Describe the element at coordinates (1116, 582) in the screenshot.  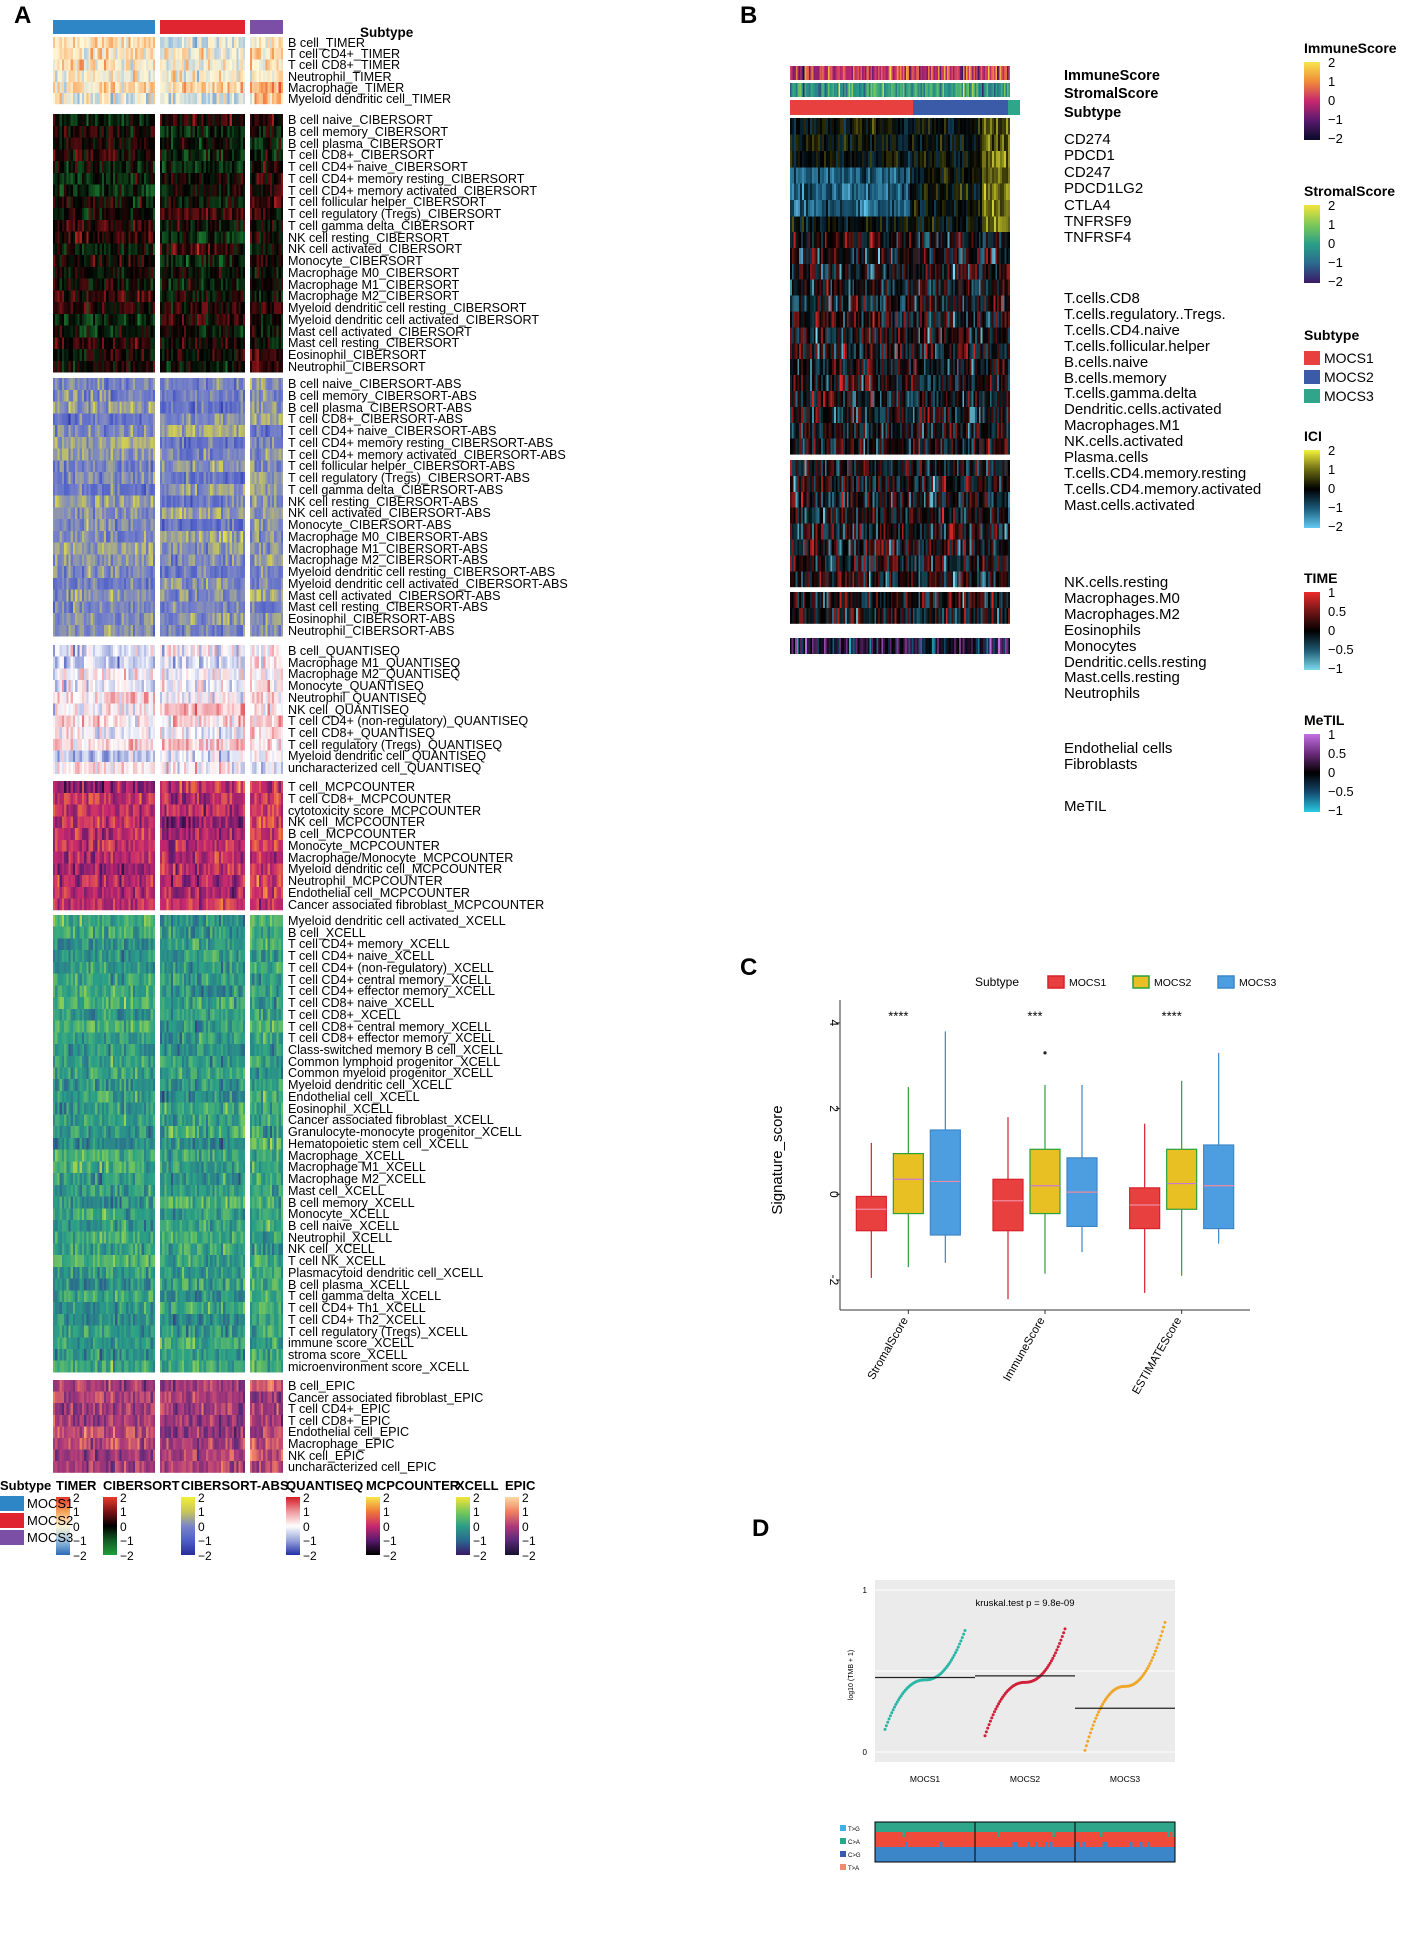
I see `panel-b-time2-label-1: NK.cells.resting` at that location.